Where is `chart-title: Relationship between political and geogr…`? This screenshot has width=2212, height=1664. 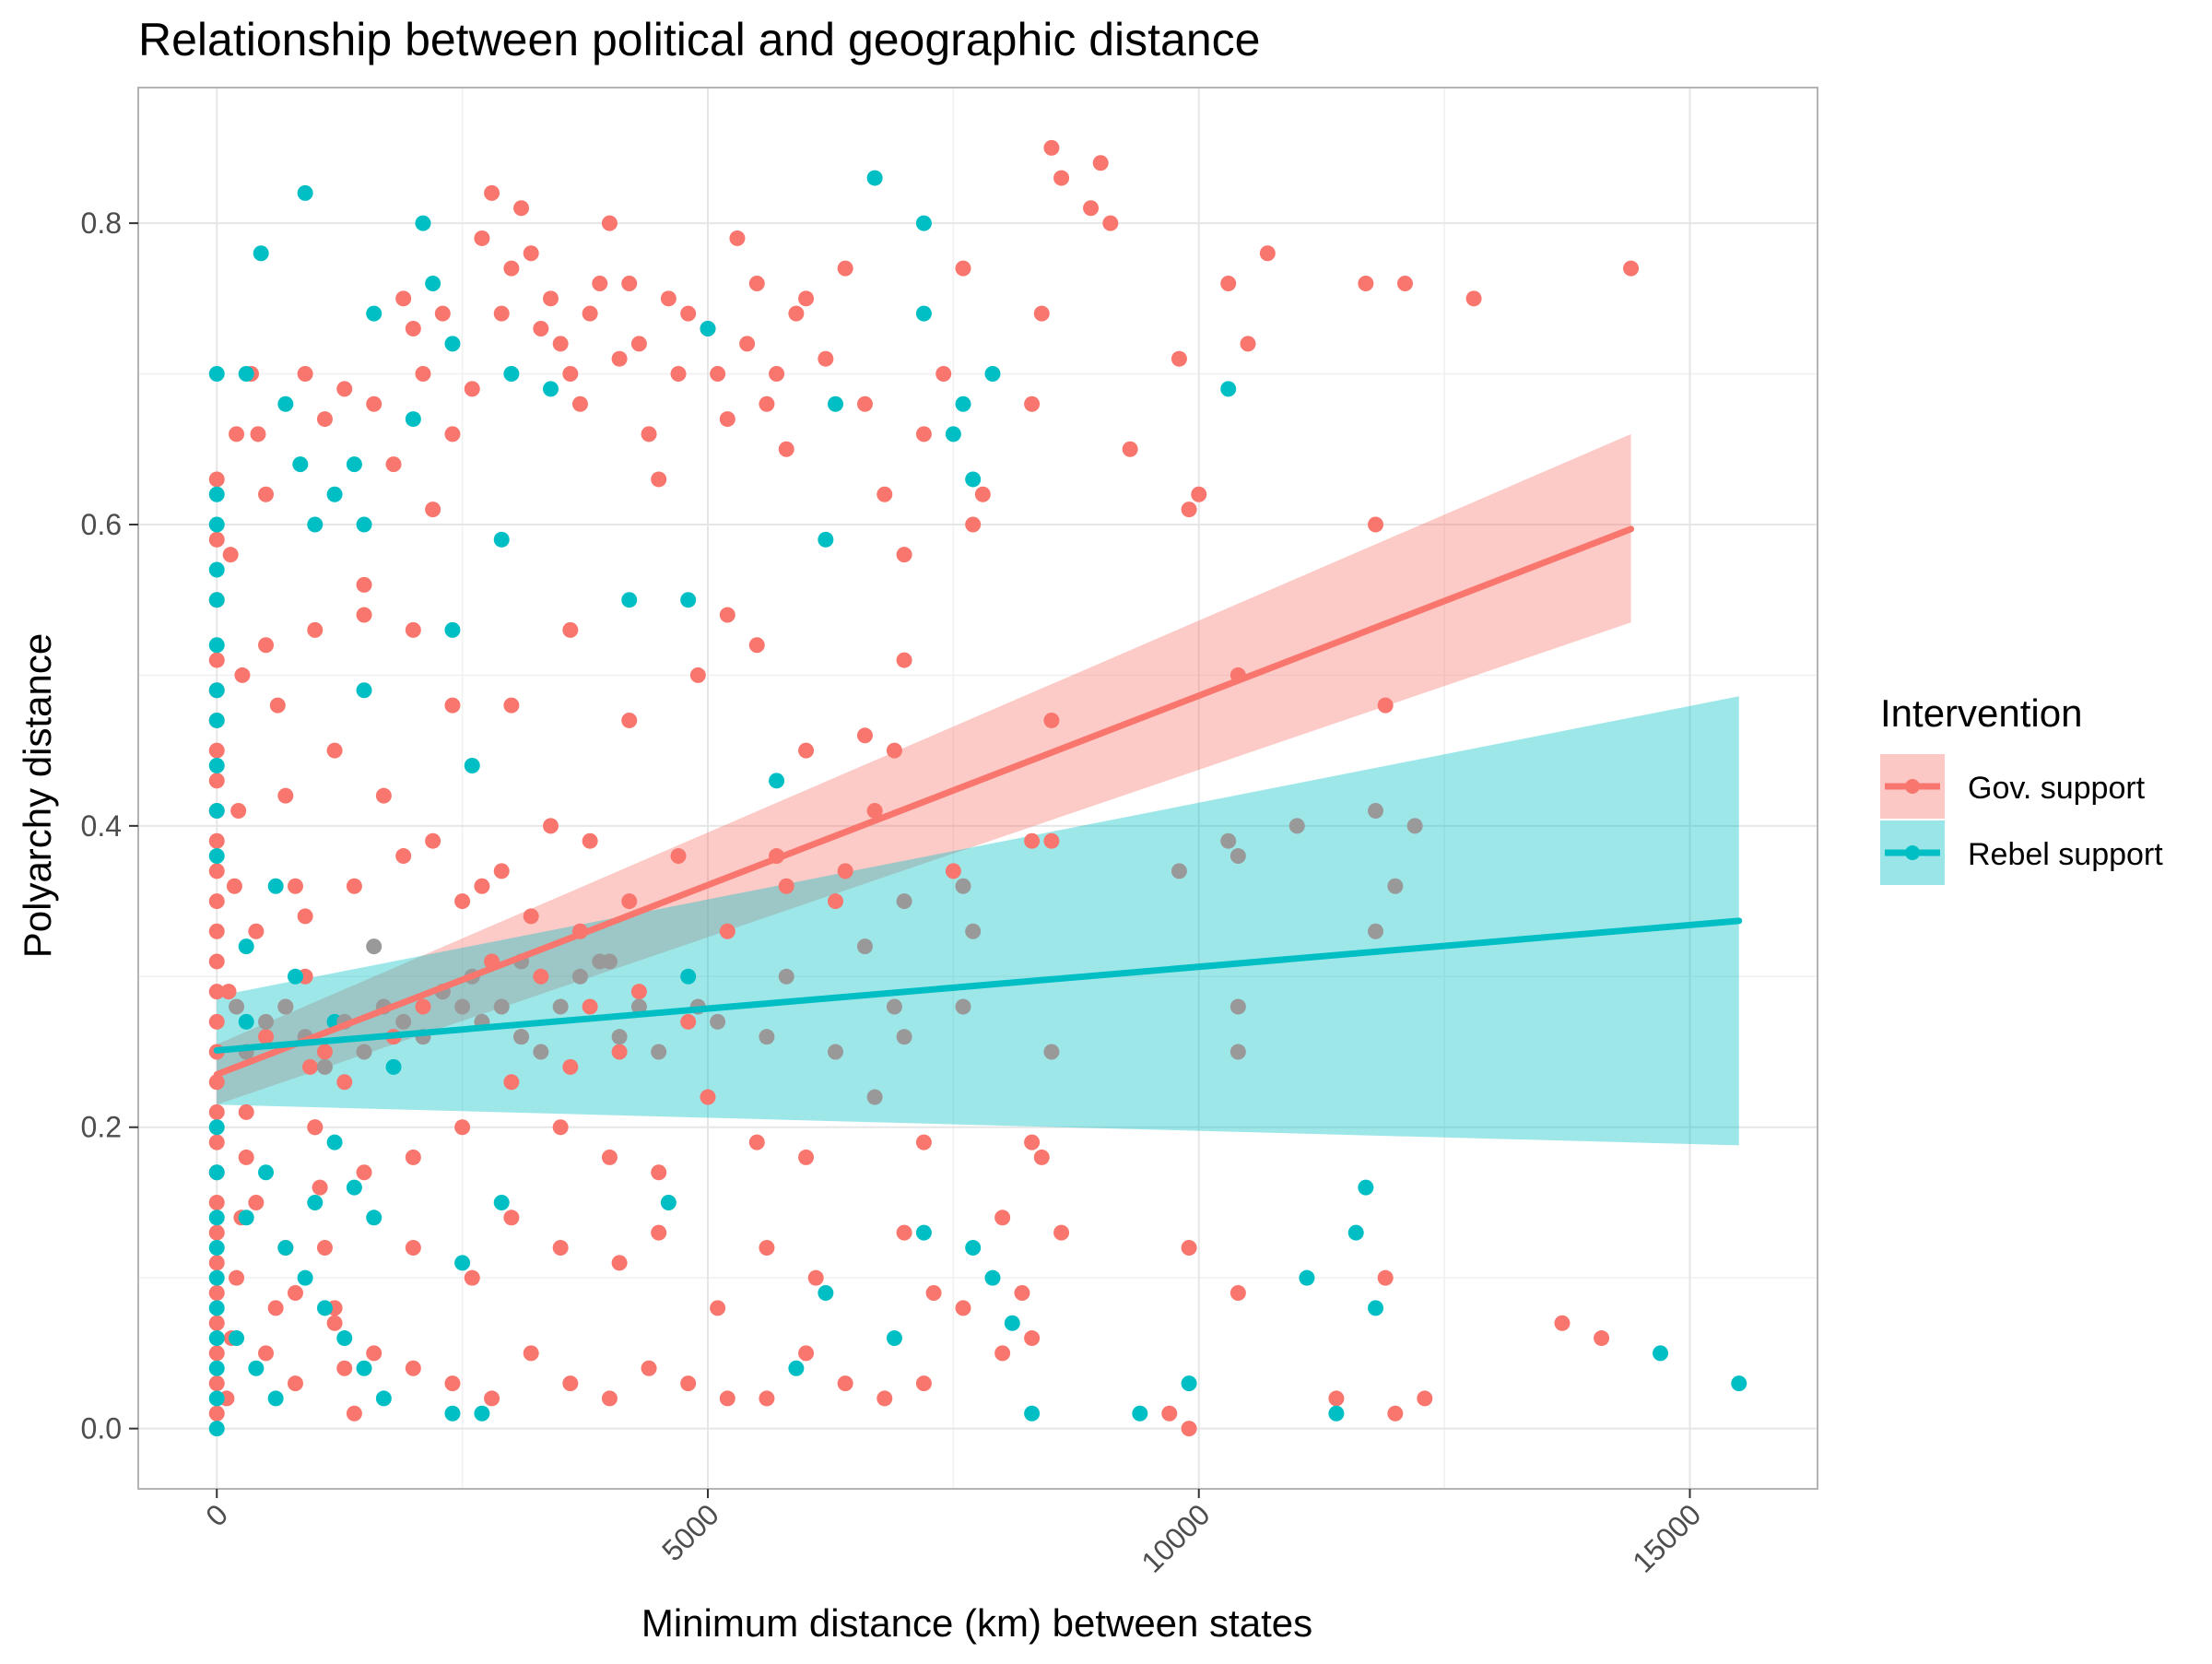
chart-title: Relationship between political and geogr… is located at coordinates (699, 39).